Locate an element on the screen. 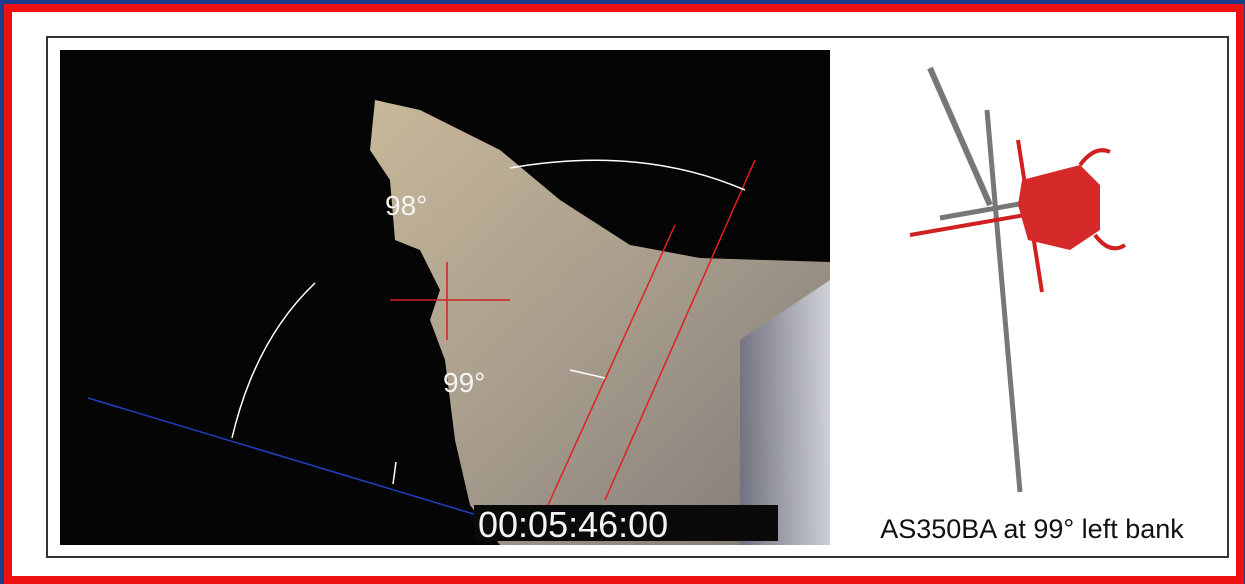 This screenshot has height=584, width=1245. angle-label: 98° is located at coordinates (406, 205).